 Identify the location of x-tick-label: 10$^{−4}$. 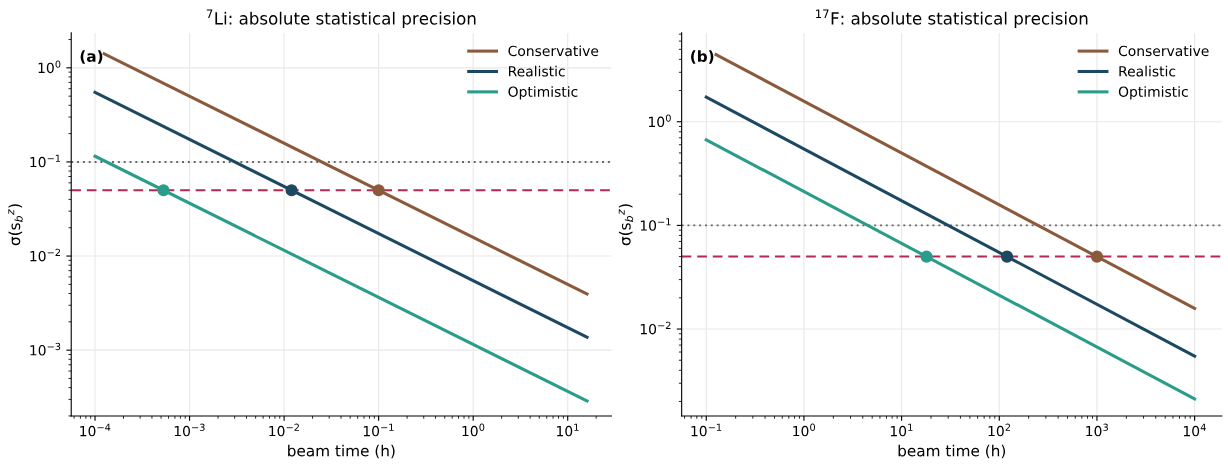
(95, 430).